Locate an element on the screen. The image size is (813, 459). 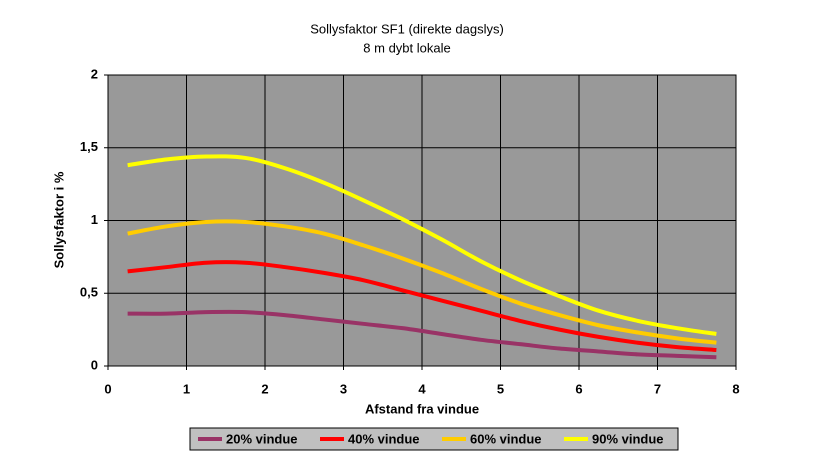
x-tick-label: 3 is located at coordinates (343, 388).